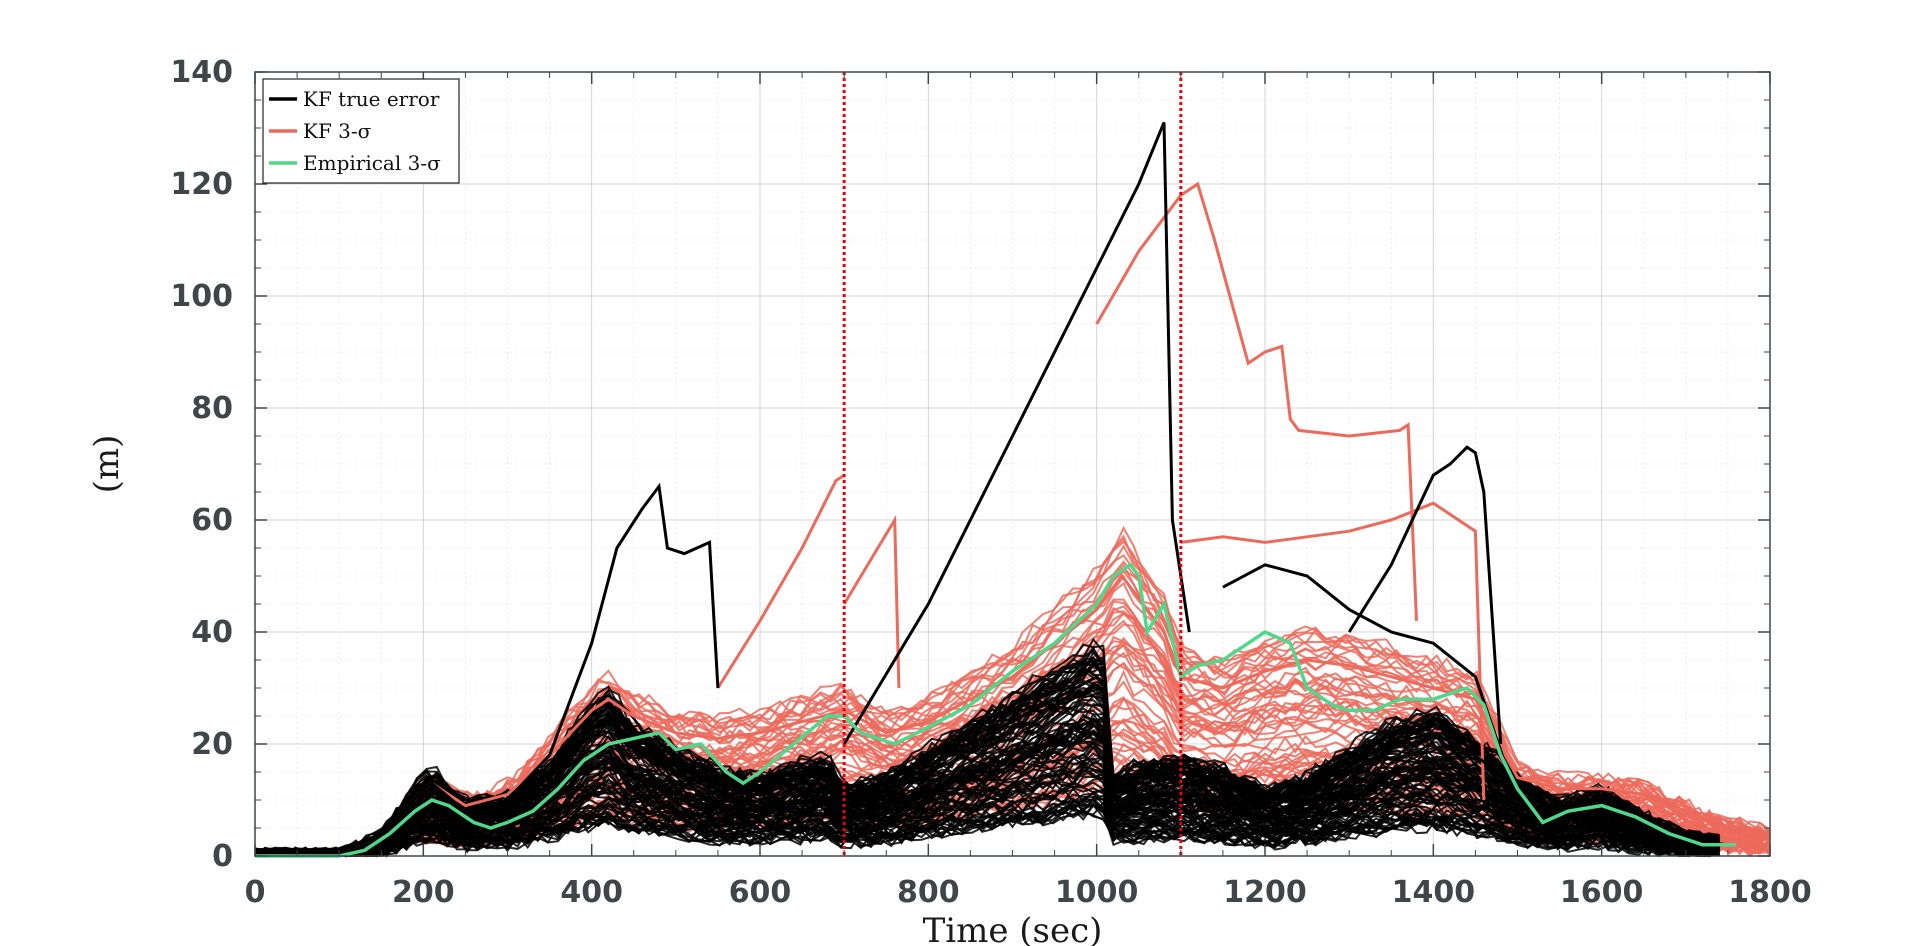 This screenshot has height=946, width=1920. I want to click on legend: KF true error KF 3-σ Empirical 3-σ, so click(361, 131).